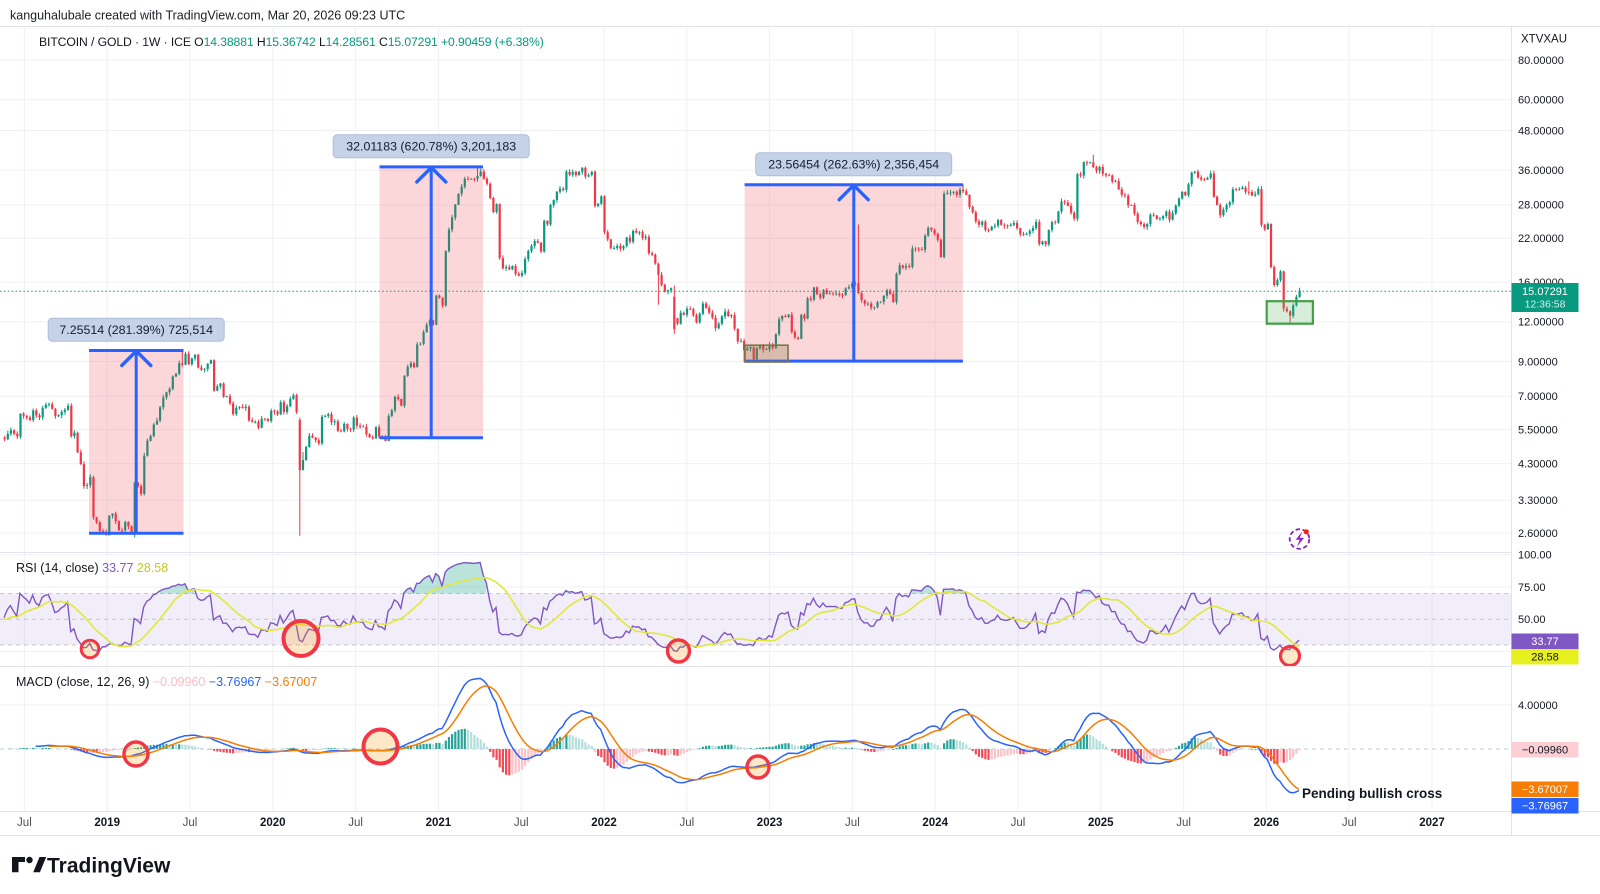  Describe the element at coordinates (1535, 556) in the screenshot. I see `svg-text: 100.00` at that location.